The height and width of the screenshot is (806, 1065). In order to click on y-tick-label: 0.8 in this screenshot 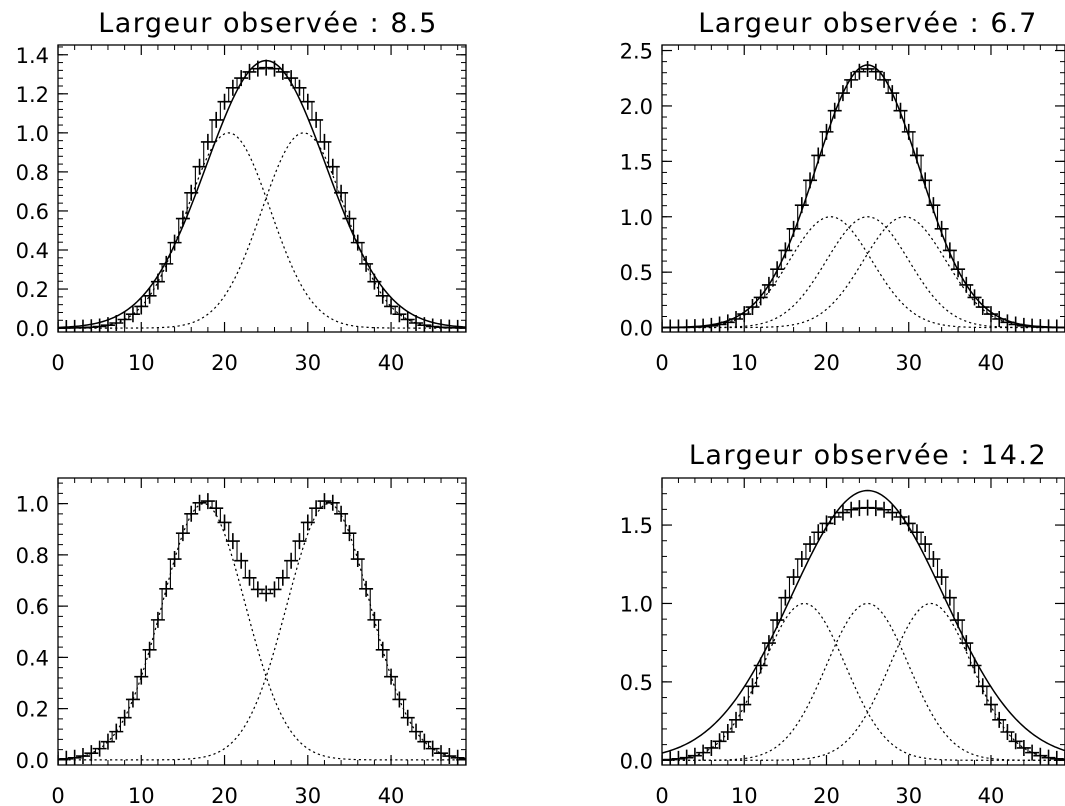, I will do `click(32, 556)`.